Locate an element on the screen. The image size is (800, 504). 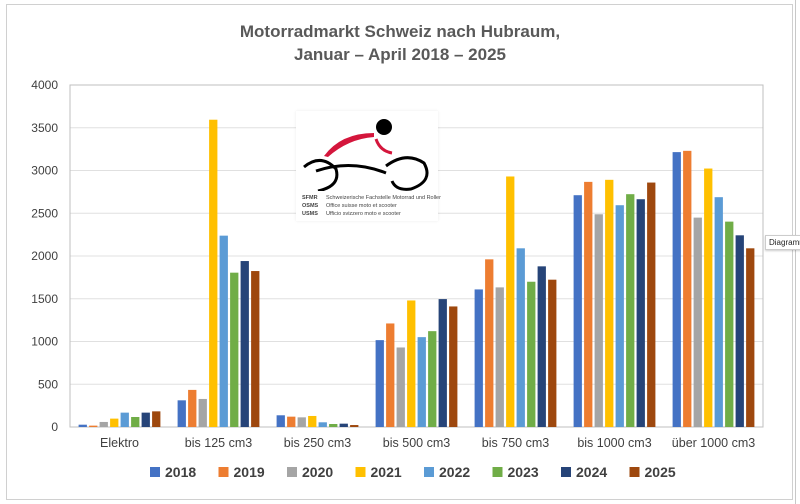
logo-line-2: OSMS Office suisse moto et scooter is located at coordinates (349, 206).